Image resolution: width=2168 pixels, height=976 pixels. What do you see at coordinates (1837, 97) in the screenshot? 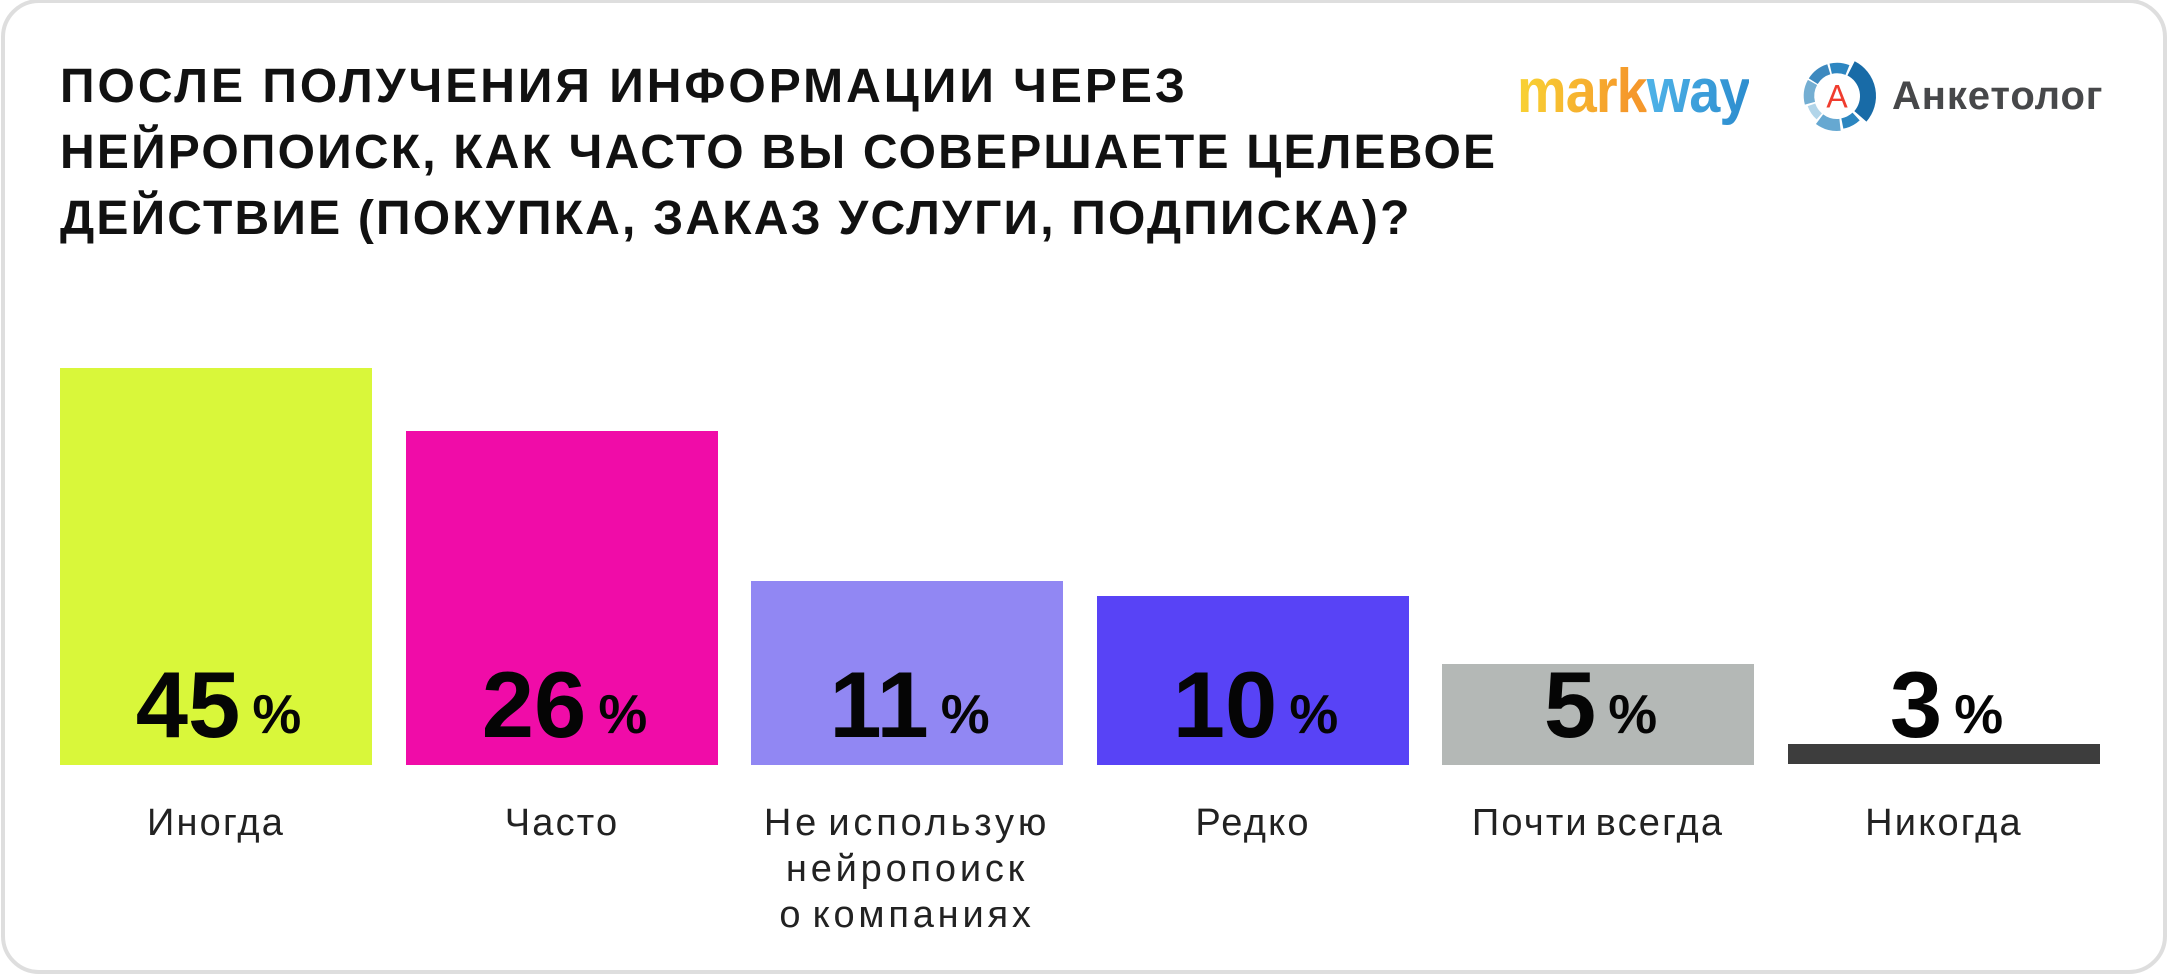
I see `svg-text: А` at bounding box center [1837, 97].